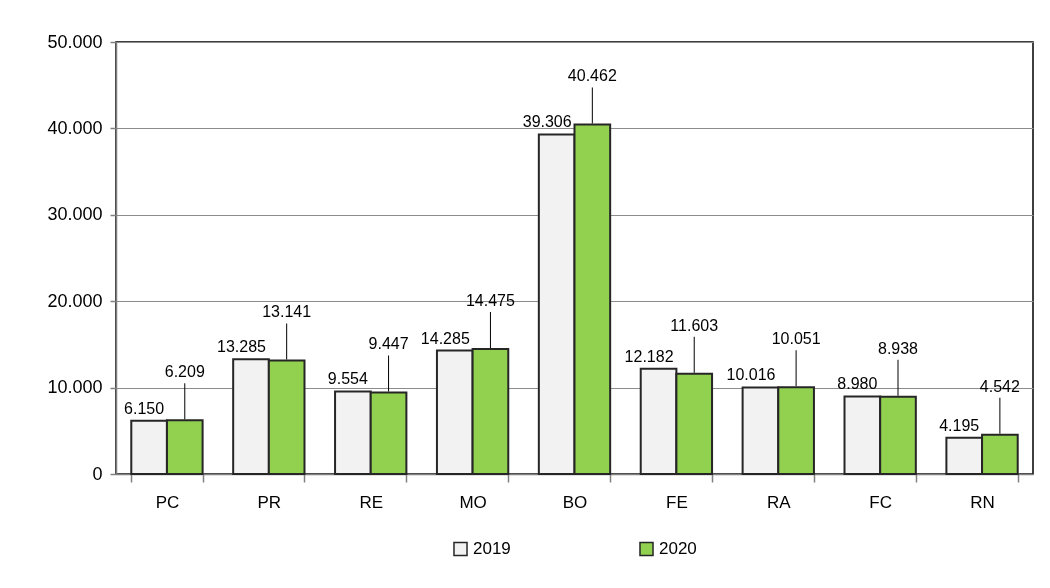 The image size is (1050, 588). What do you see at coordinates (473, 502) in the screenshot?
I see `x-tick-label: MO` at bounding box center [473, 502].